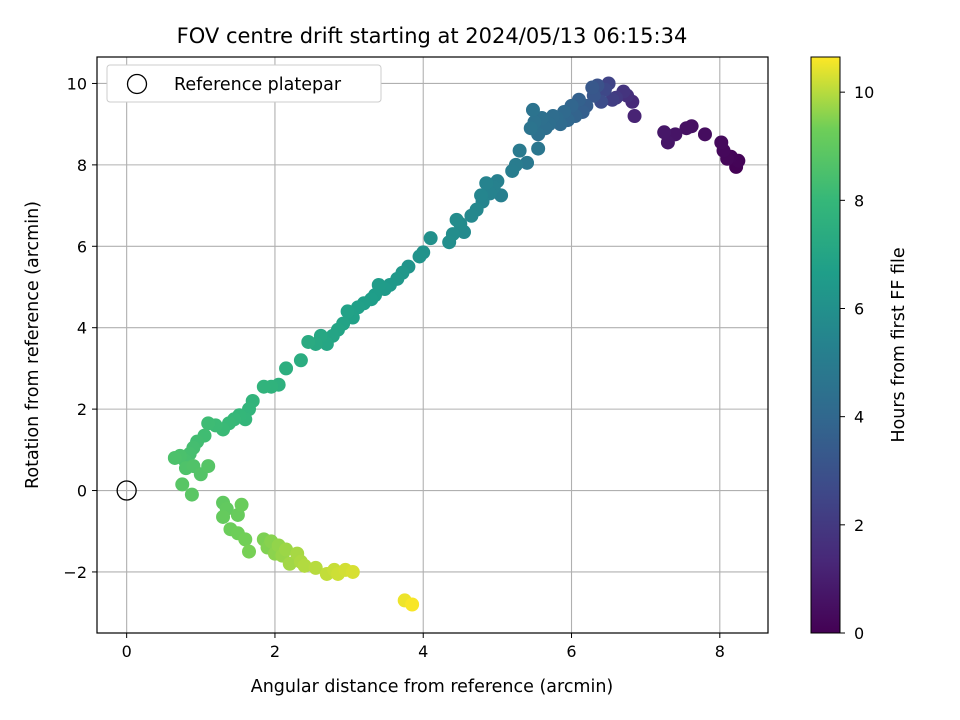  What do you see at coordinates (864, 92) in the screenshot?
I see `colorbar-tick-label: 10` at bounding box center [864, 92].